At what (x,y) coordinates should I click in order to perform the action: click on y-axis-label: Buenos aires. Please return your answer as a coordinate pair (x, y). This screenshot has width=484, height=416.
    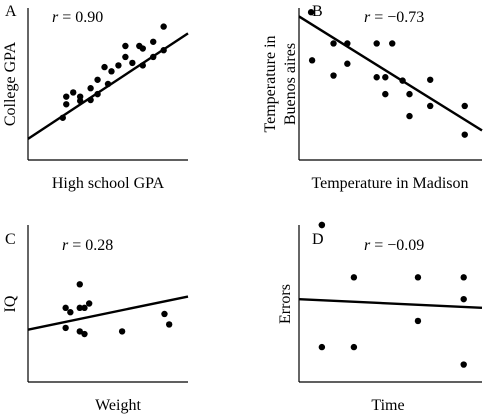
    Looking at the image, I should click on (290, 84).